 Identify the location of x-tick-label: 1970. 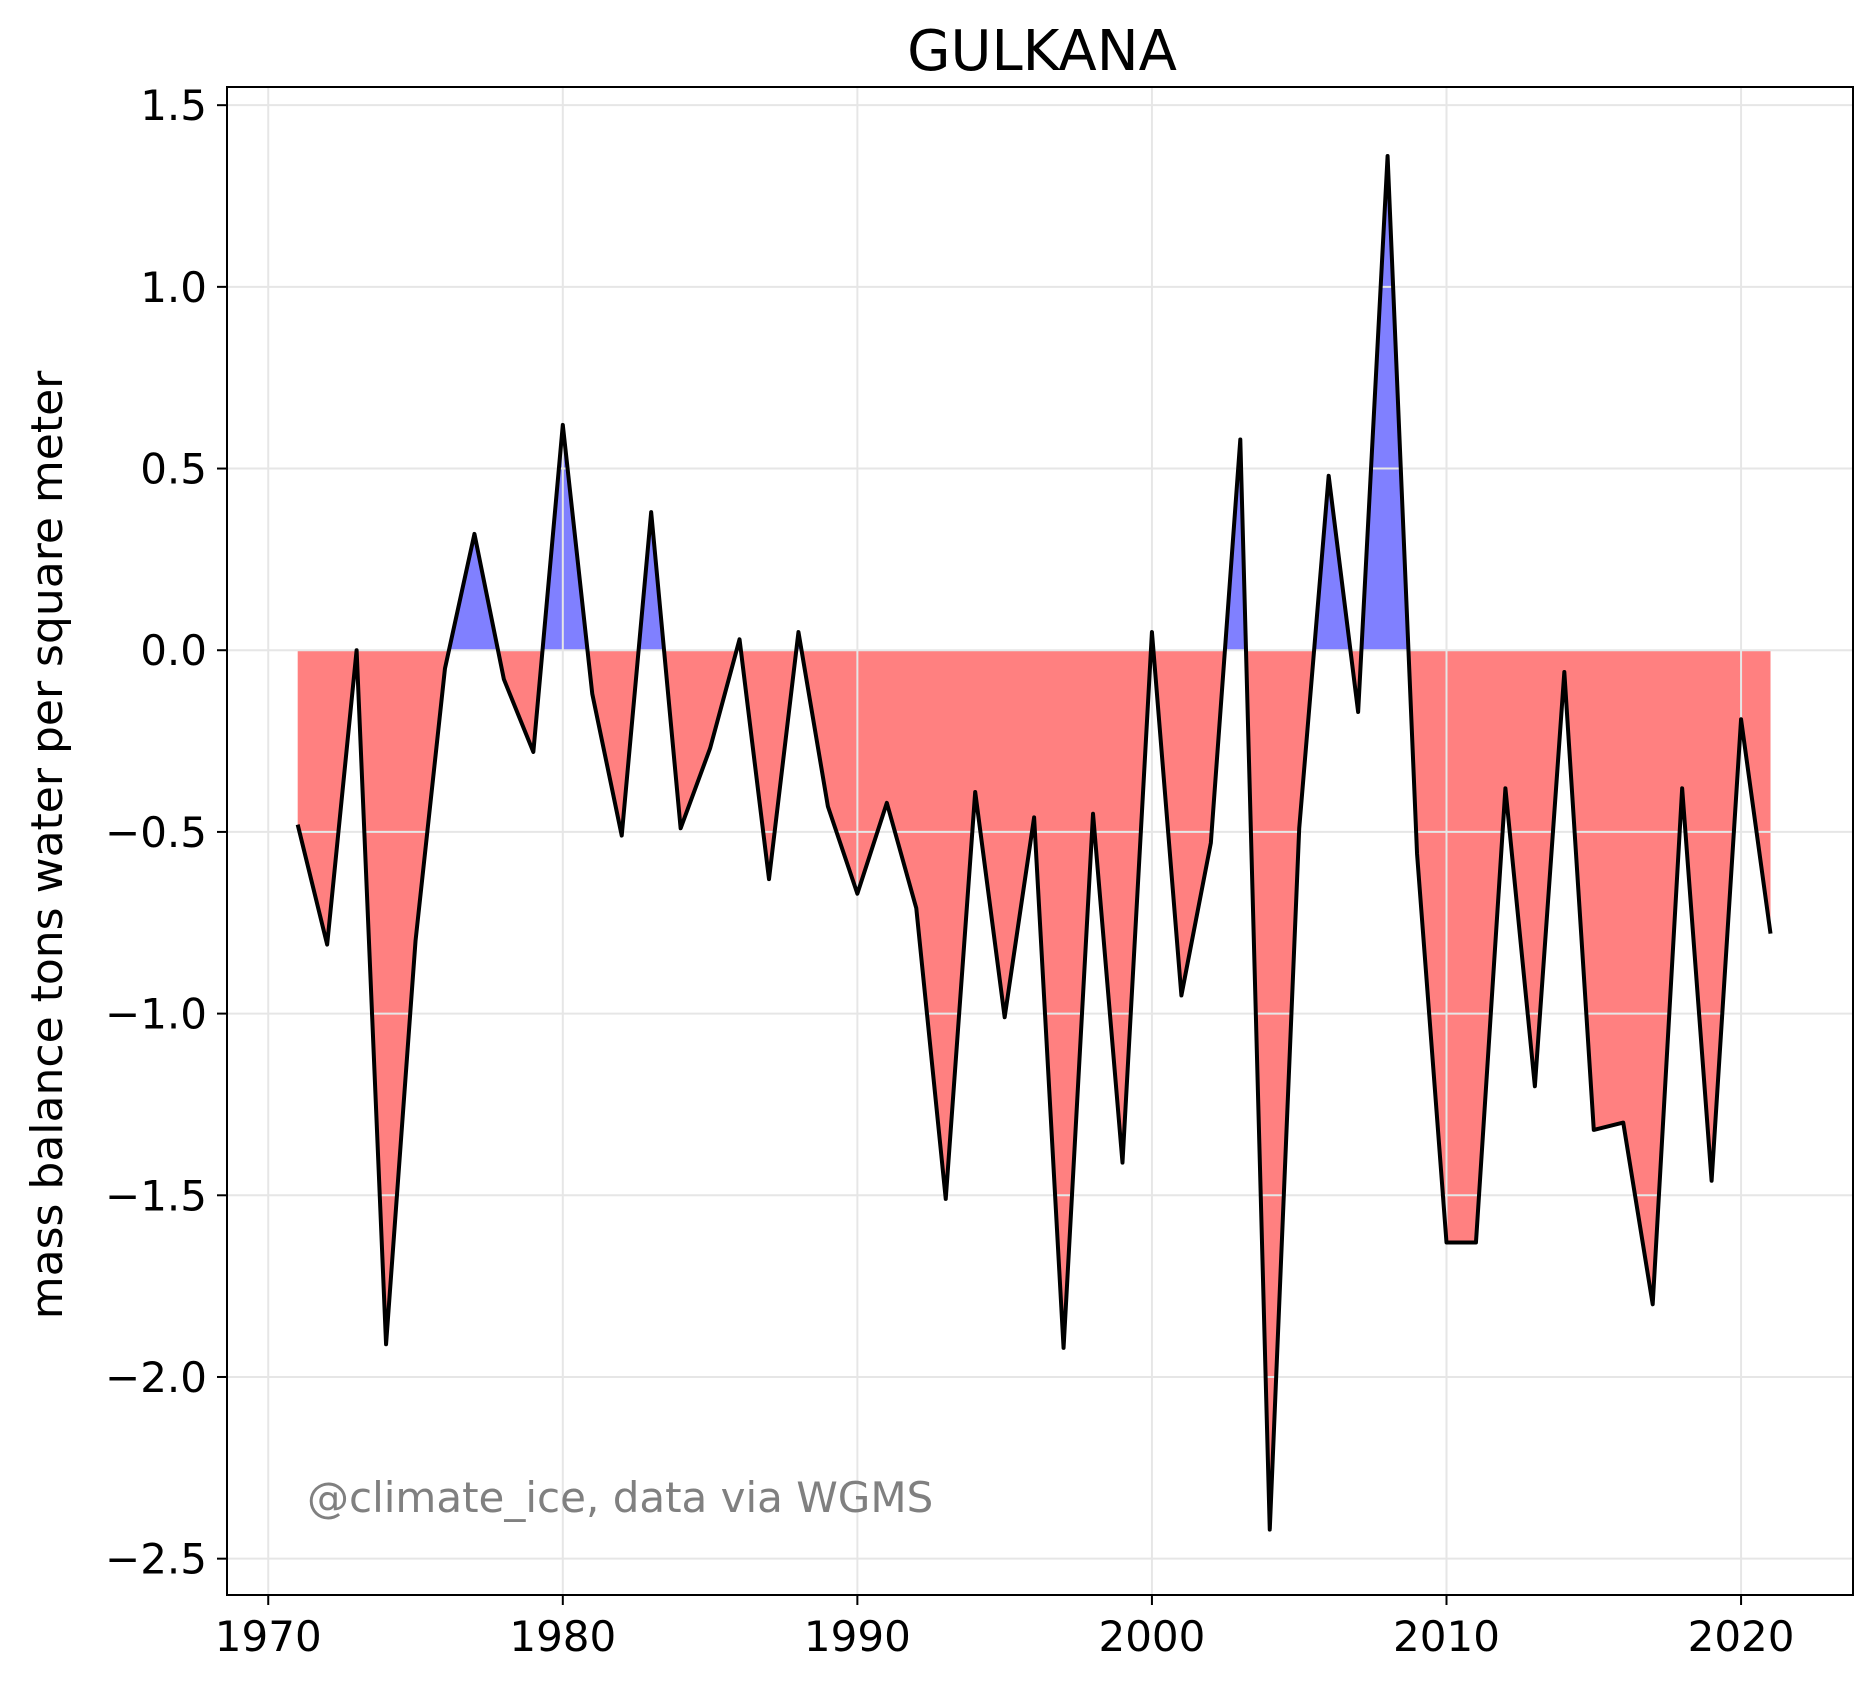
(268, 1636).